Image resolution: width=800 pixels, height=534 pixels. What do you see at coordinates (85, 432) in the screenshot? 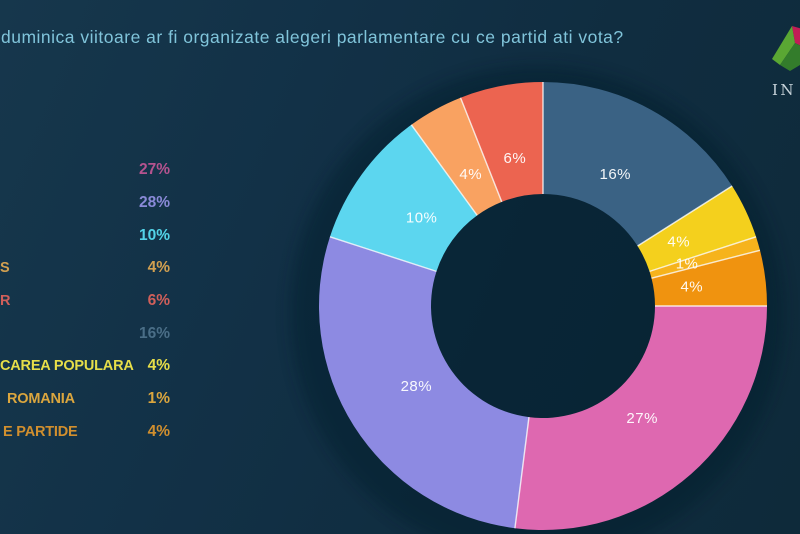
I see `legend-row: E PARTIDE 4%` at bounding box center [85, 432].